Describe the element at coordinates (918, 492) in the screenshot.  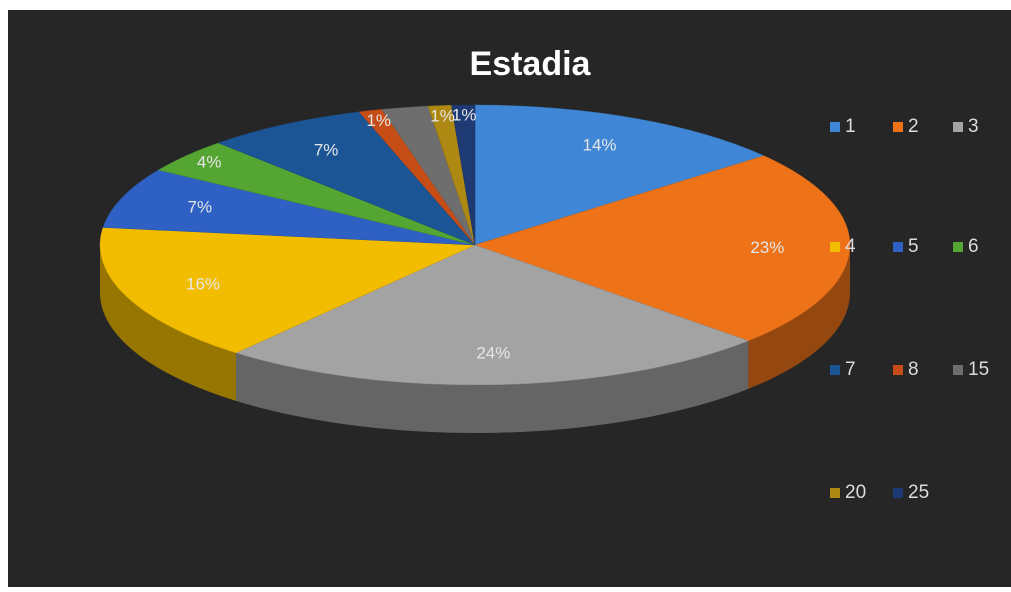
I see `legend-label: 25` at that location.